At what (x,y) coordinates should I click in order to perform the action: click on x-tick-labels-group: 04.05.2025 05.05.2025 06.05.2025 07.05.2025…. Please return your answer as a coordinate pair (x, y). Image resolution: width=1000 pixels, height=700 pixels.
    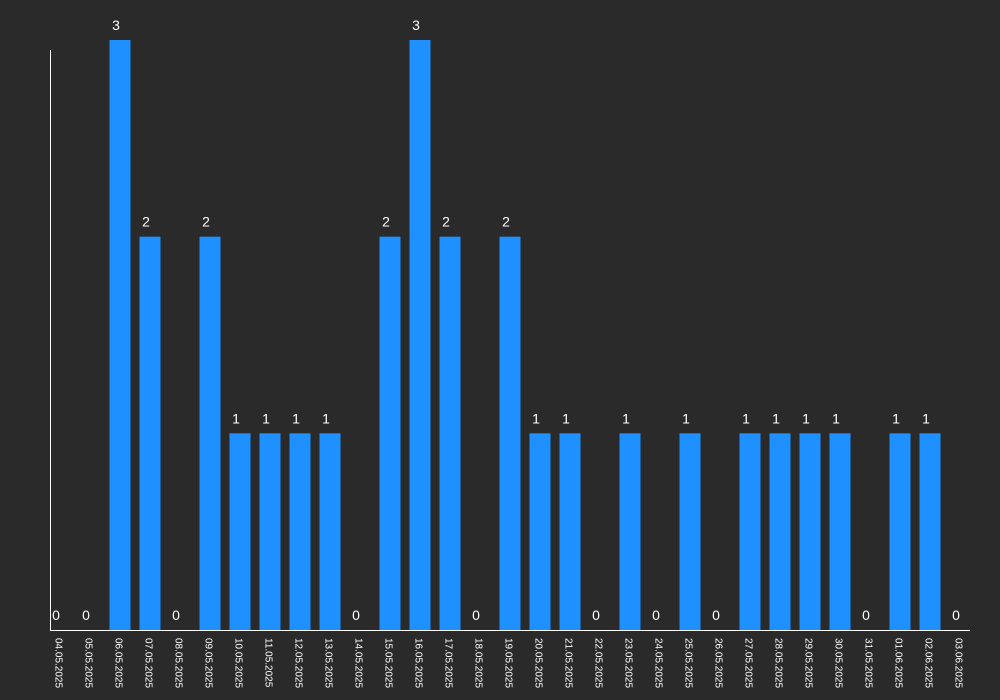
    Looking at the image, I should click on (507, 663).